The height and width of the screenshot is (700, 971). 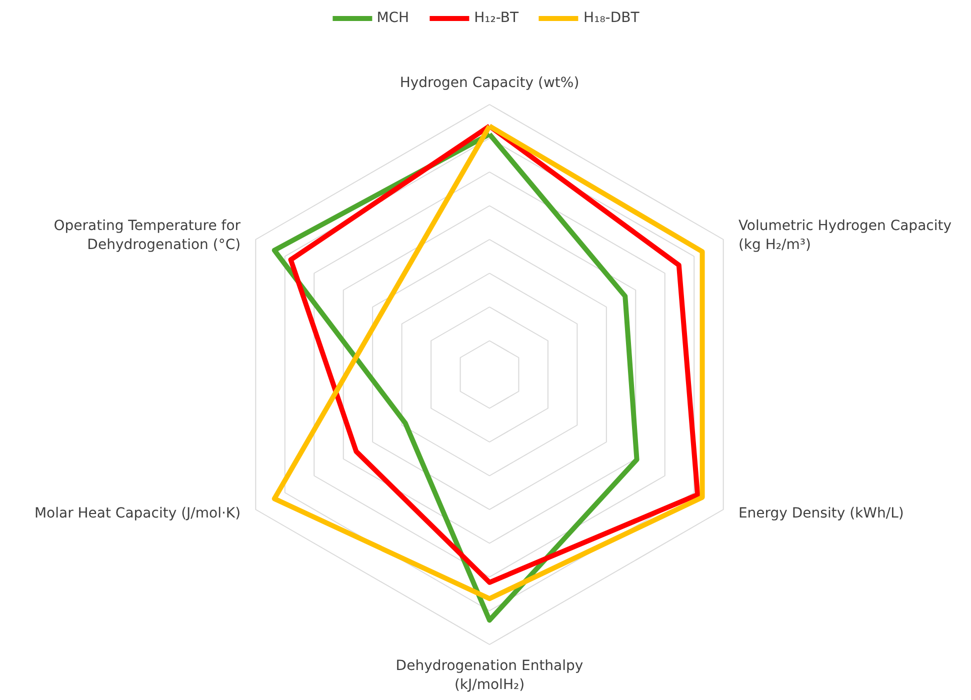 I want to click on legend-label: H₁₂-BT, so click(x=496, y=18).